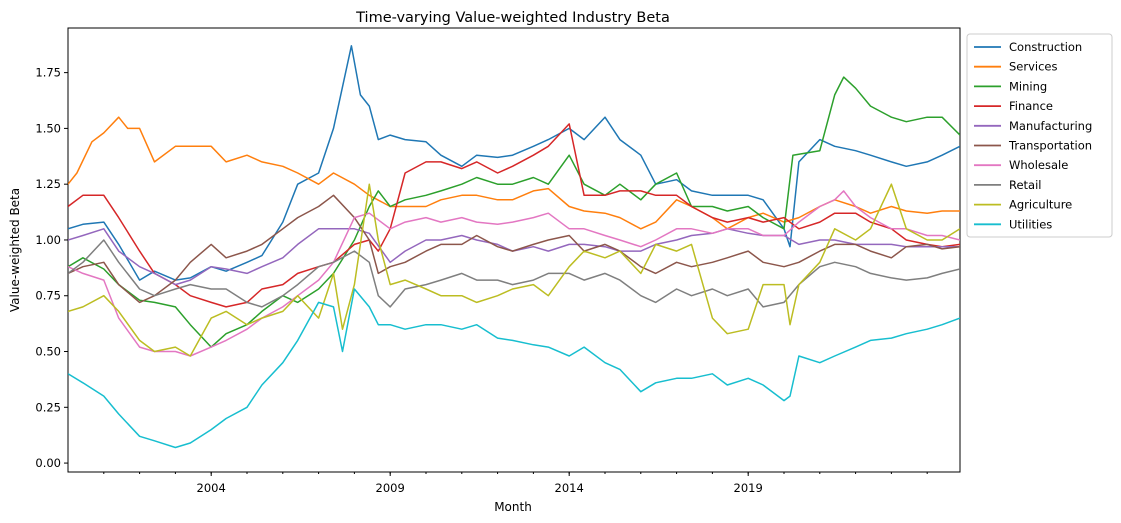  What do you see at coordinates (1045, 47) in the screenshot?
I see `legend-label-construction: Construction` at bounding box center [1045, 47].